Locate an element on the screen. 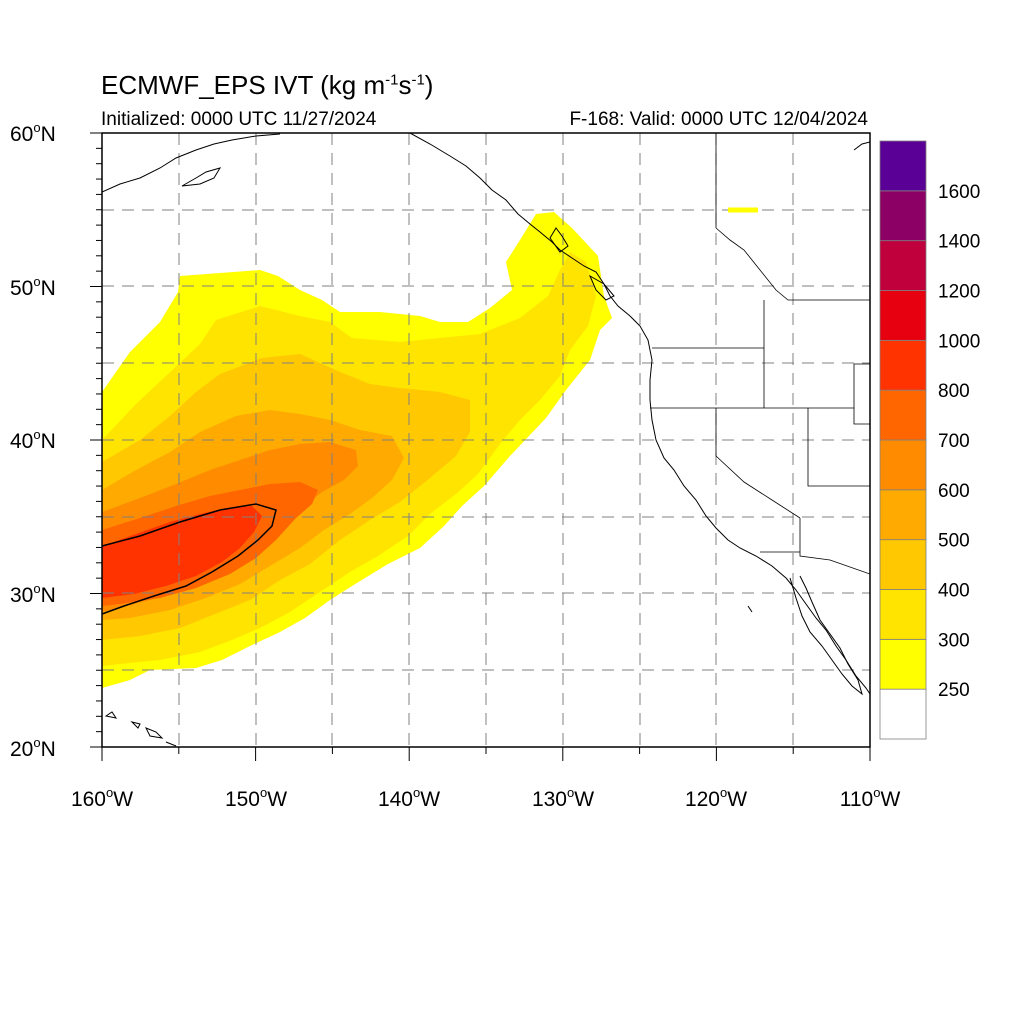 This screenshot has height=1024, width=1024. lat-label-60: 60oN is located at coordinates (33, 133).